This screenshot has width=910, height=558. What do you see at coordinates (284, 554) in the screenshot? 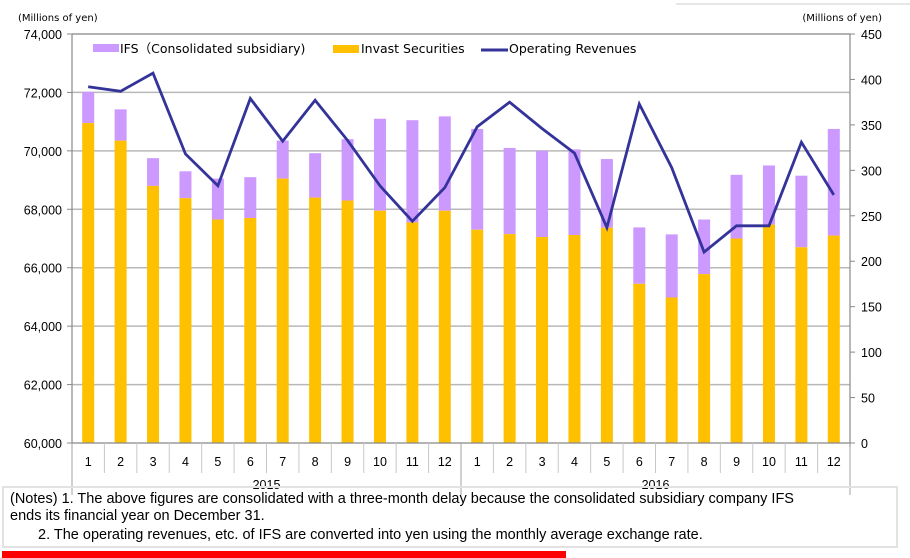
I see `red-accent-bar` at bounding box center [284, 554].